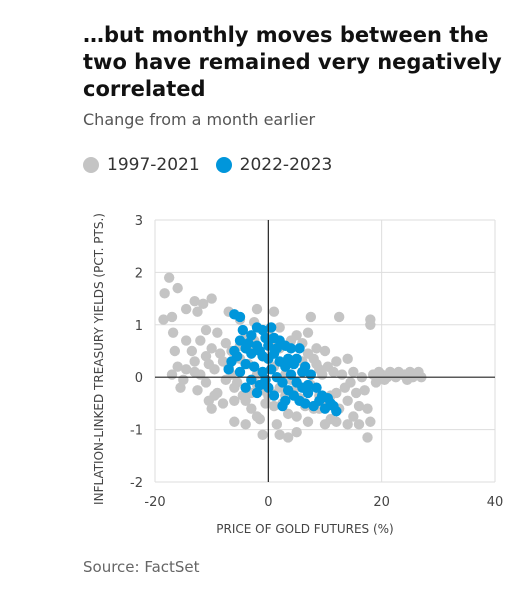 This screenshot has width=518, height=591. I want to click on legend-swatch-blue, so click(223, 165).